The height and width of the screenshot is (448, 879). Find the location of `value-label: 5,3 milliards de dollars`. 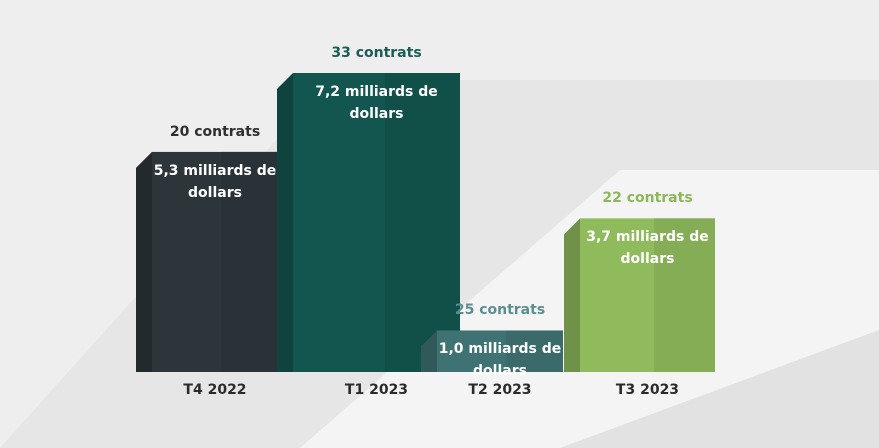

value-label: 5,3 milliards de dollars is located at coordinates (215, 181).